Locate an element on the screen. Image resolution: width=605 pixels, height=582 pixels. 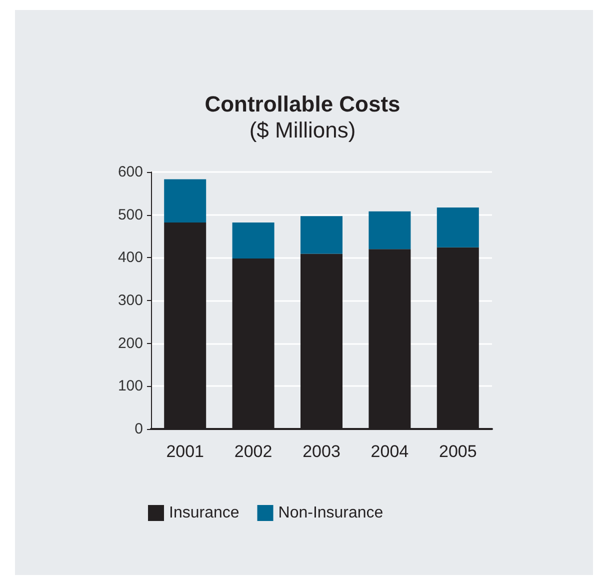
y-tick-label: 0 is located at coordinates (138, 429).